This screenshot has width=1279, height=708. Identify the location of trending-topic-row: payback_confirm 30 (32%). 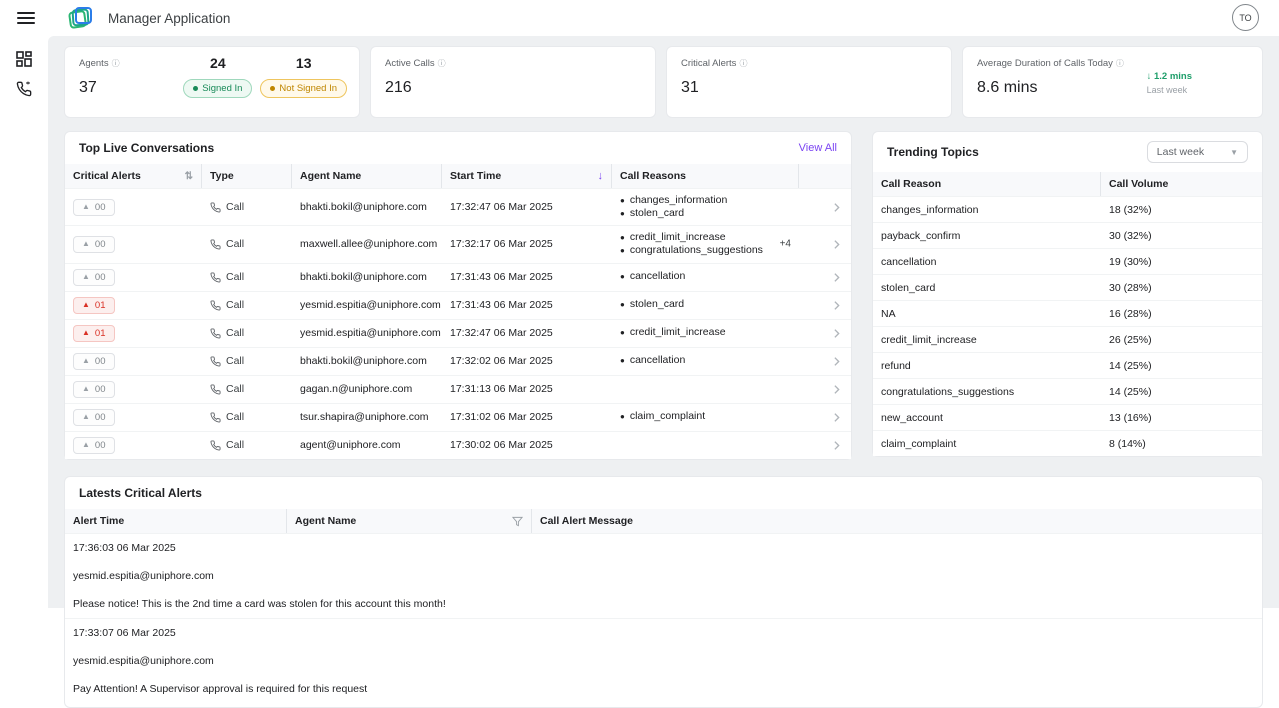
(1067, 235).